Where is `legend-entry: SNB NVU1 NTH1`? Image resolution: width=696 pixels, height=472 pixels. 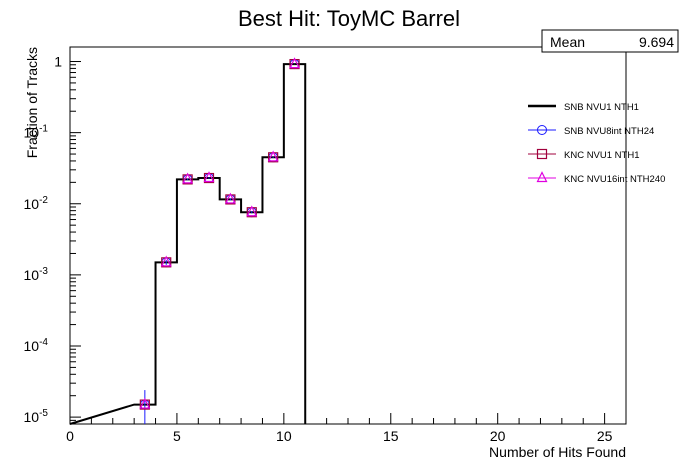
legend-entry: SNB NVU1 NTH1 is located at coordinates (601, 107).